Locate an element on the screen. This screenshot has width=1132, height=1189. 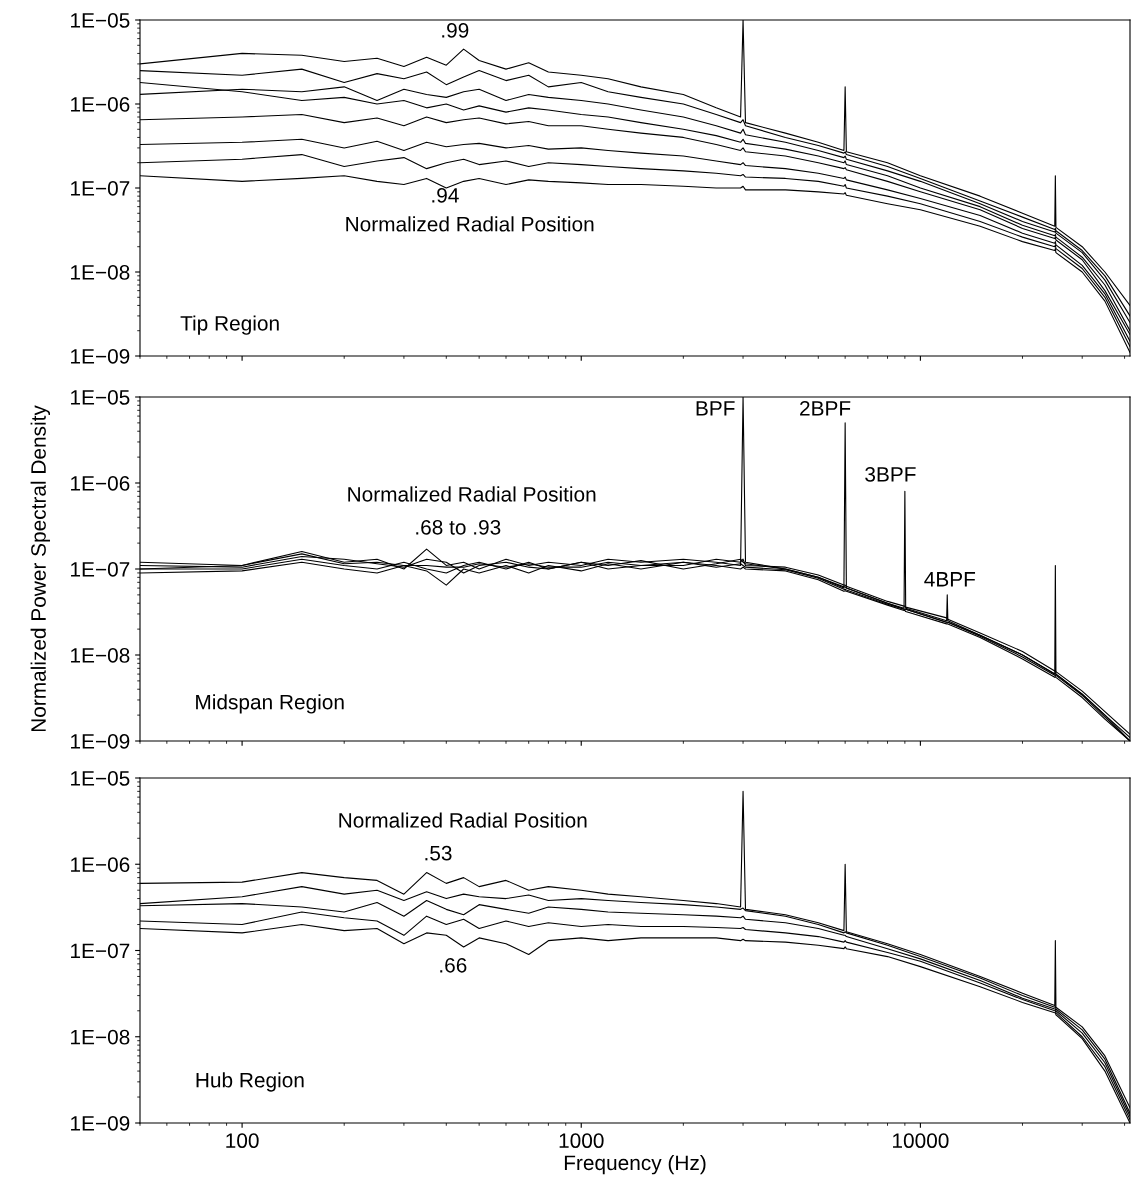
annotation: .66 is located at coordinates (453, 965).